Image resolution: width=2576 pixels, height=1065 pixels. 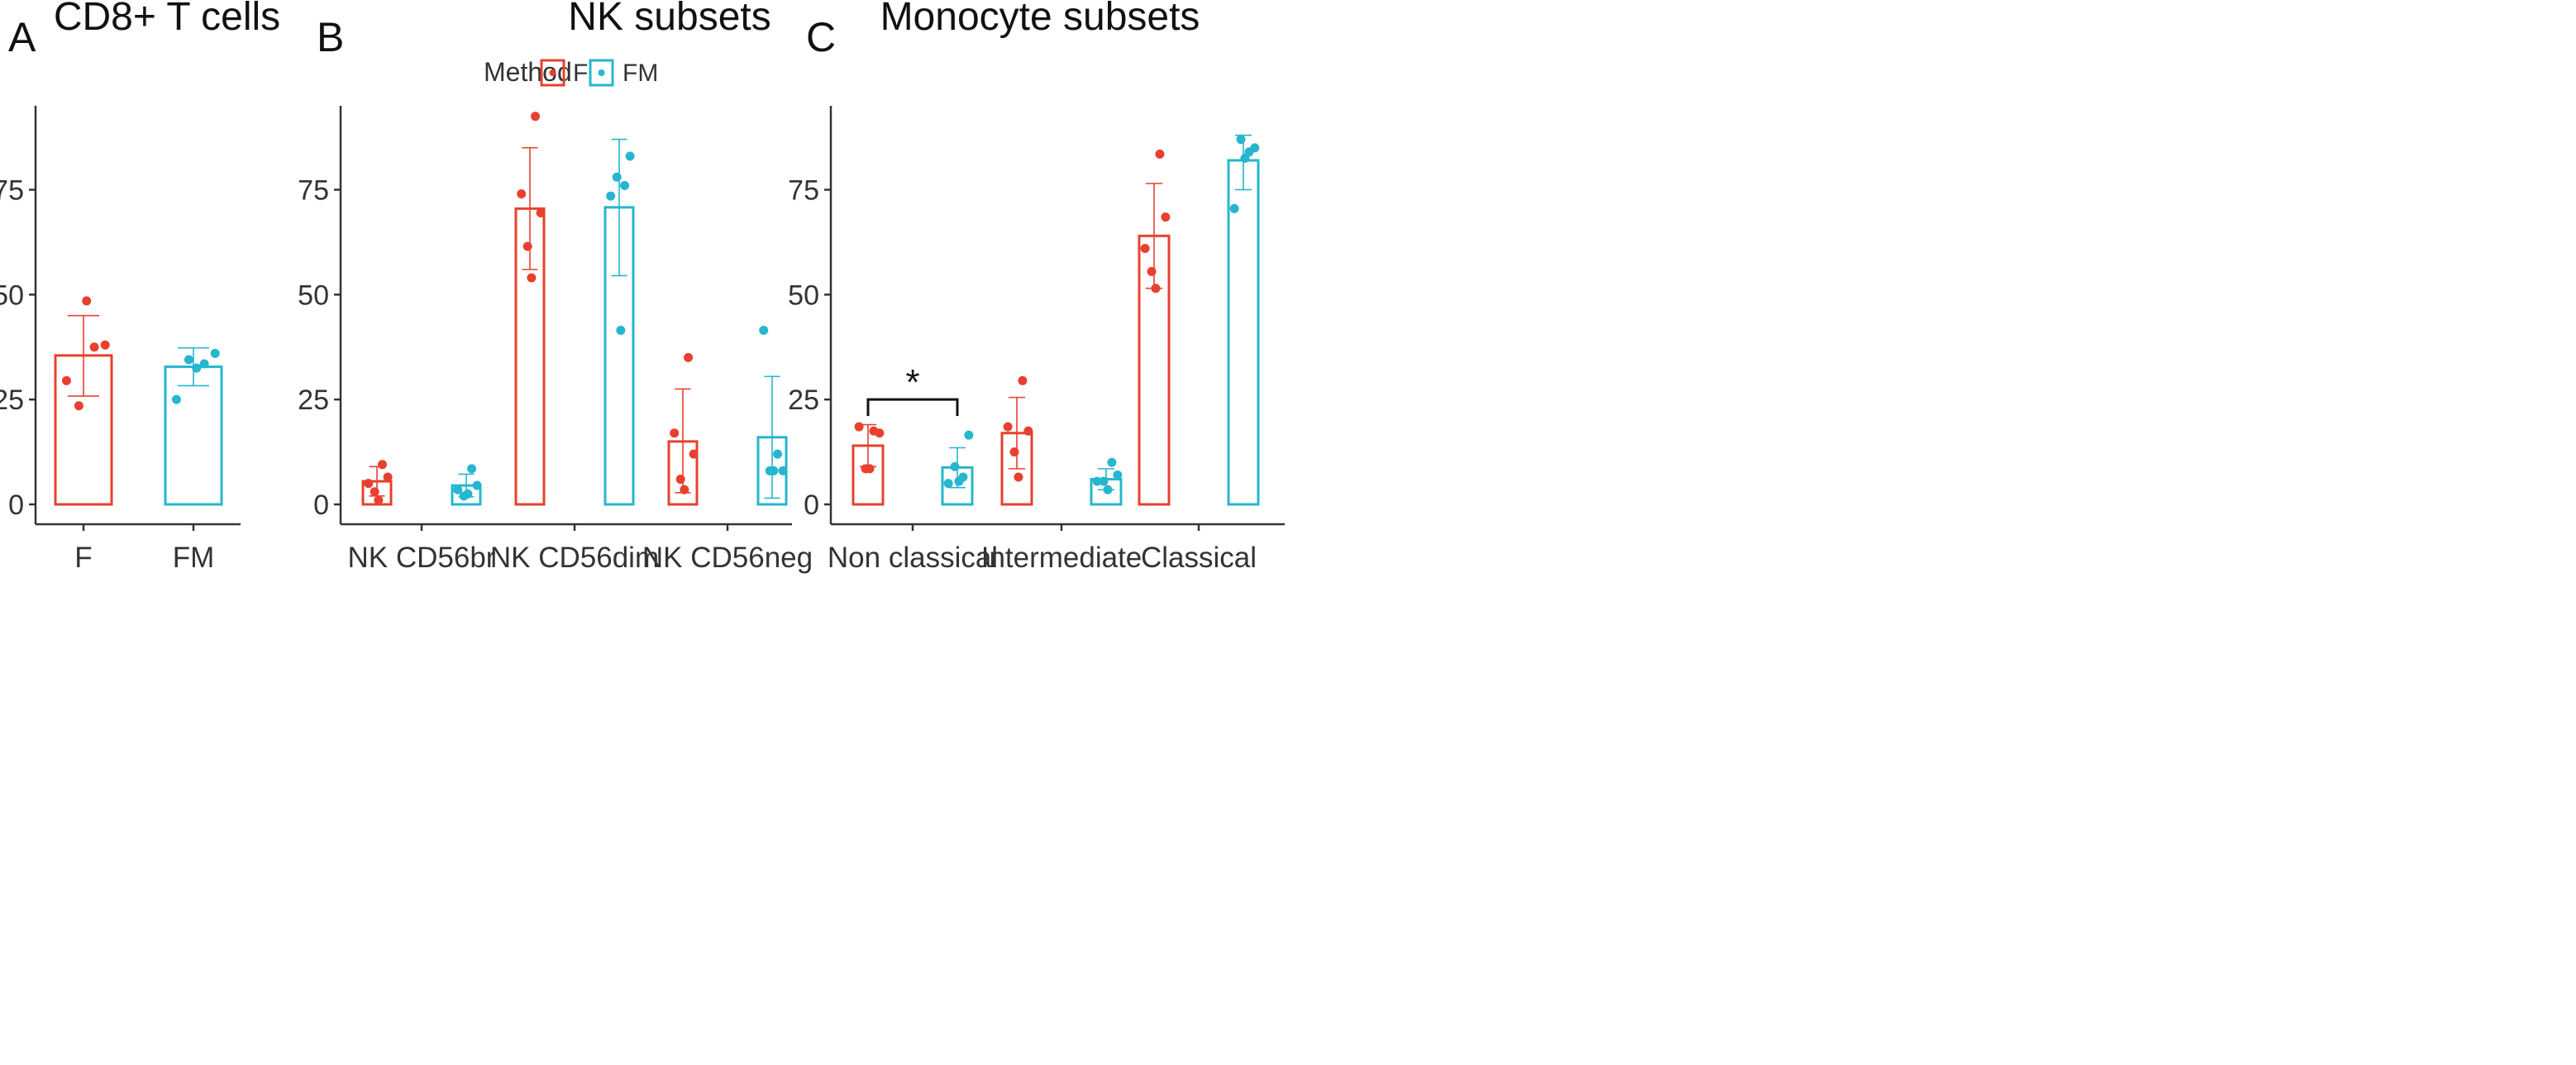 What do you see at coordinates (1062, 558) in the screenshot?
I see `x-tick-label-1: Intermediate` at bounding box center [1062, 558].